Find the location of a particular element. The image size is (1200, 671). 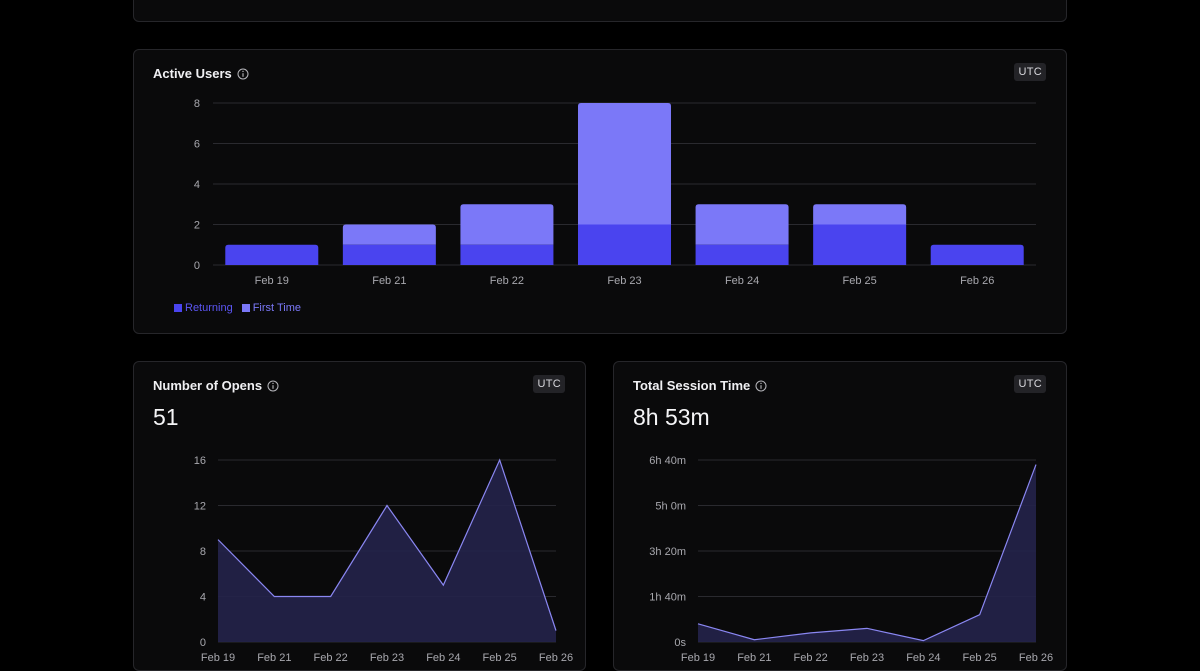

chart-legend: Returning First Time is located at coordinates (237, 308).